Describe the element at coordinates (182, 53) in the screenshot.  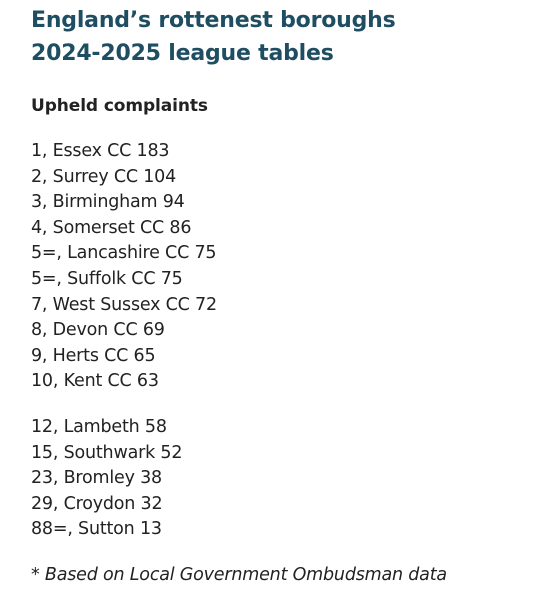
I see `title-line-2: 2024-2025 league tables` at that location.